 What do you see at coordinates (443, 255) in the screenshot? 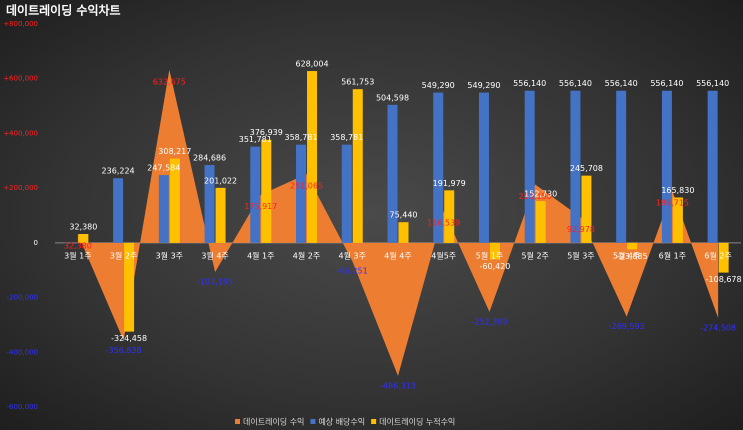
I see `x-tick-label: 4월5주` at bounding box center [443, 255].